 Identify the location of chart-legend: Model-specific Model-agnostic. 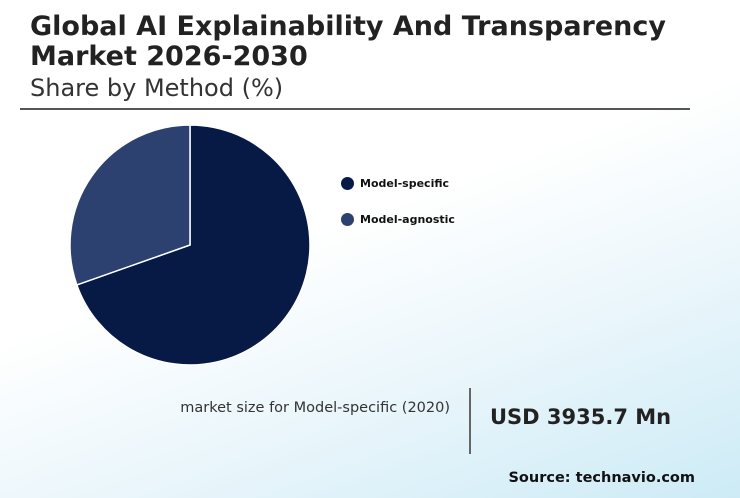
(398, 210).